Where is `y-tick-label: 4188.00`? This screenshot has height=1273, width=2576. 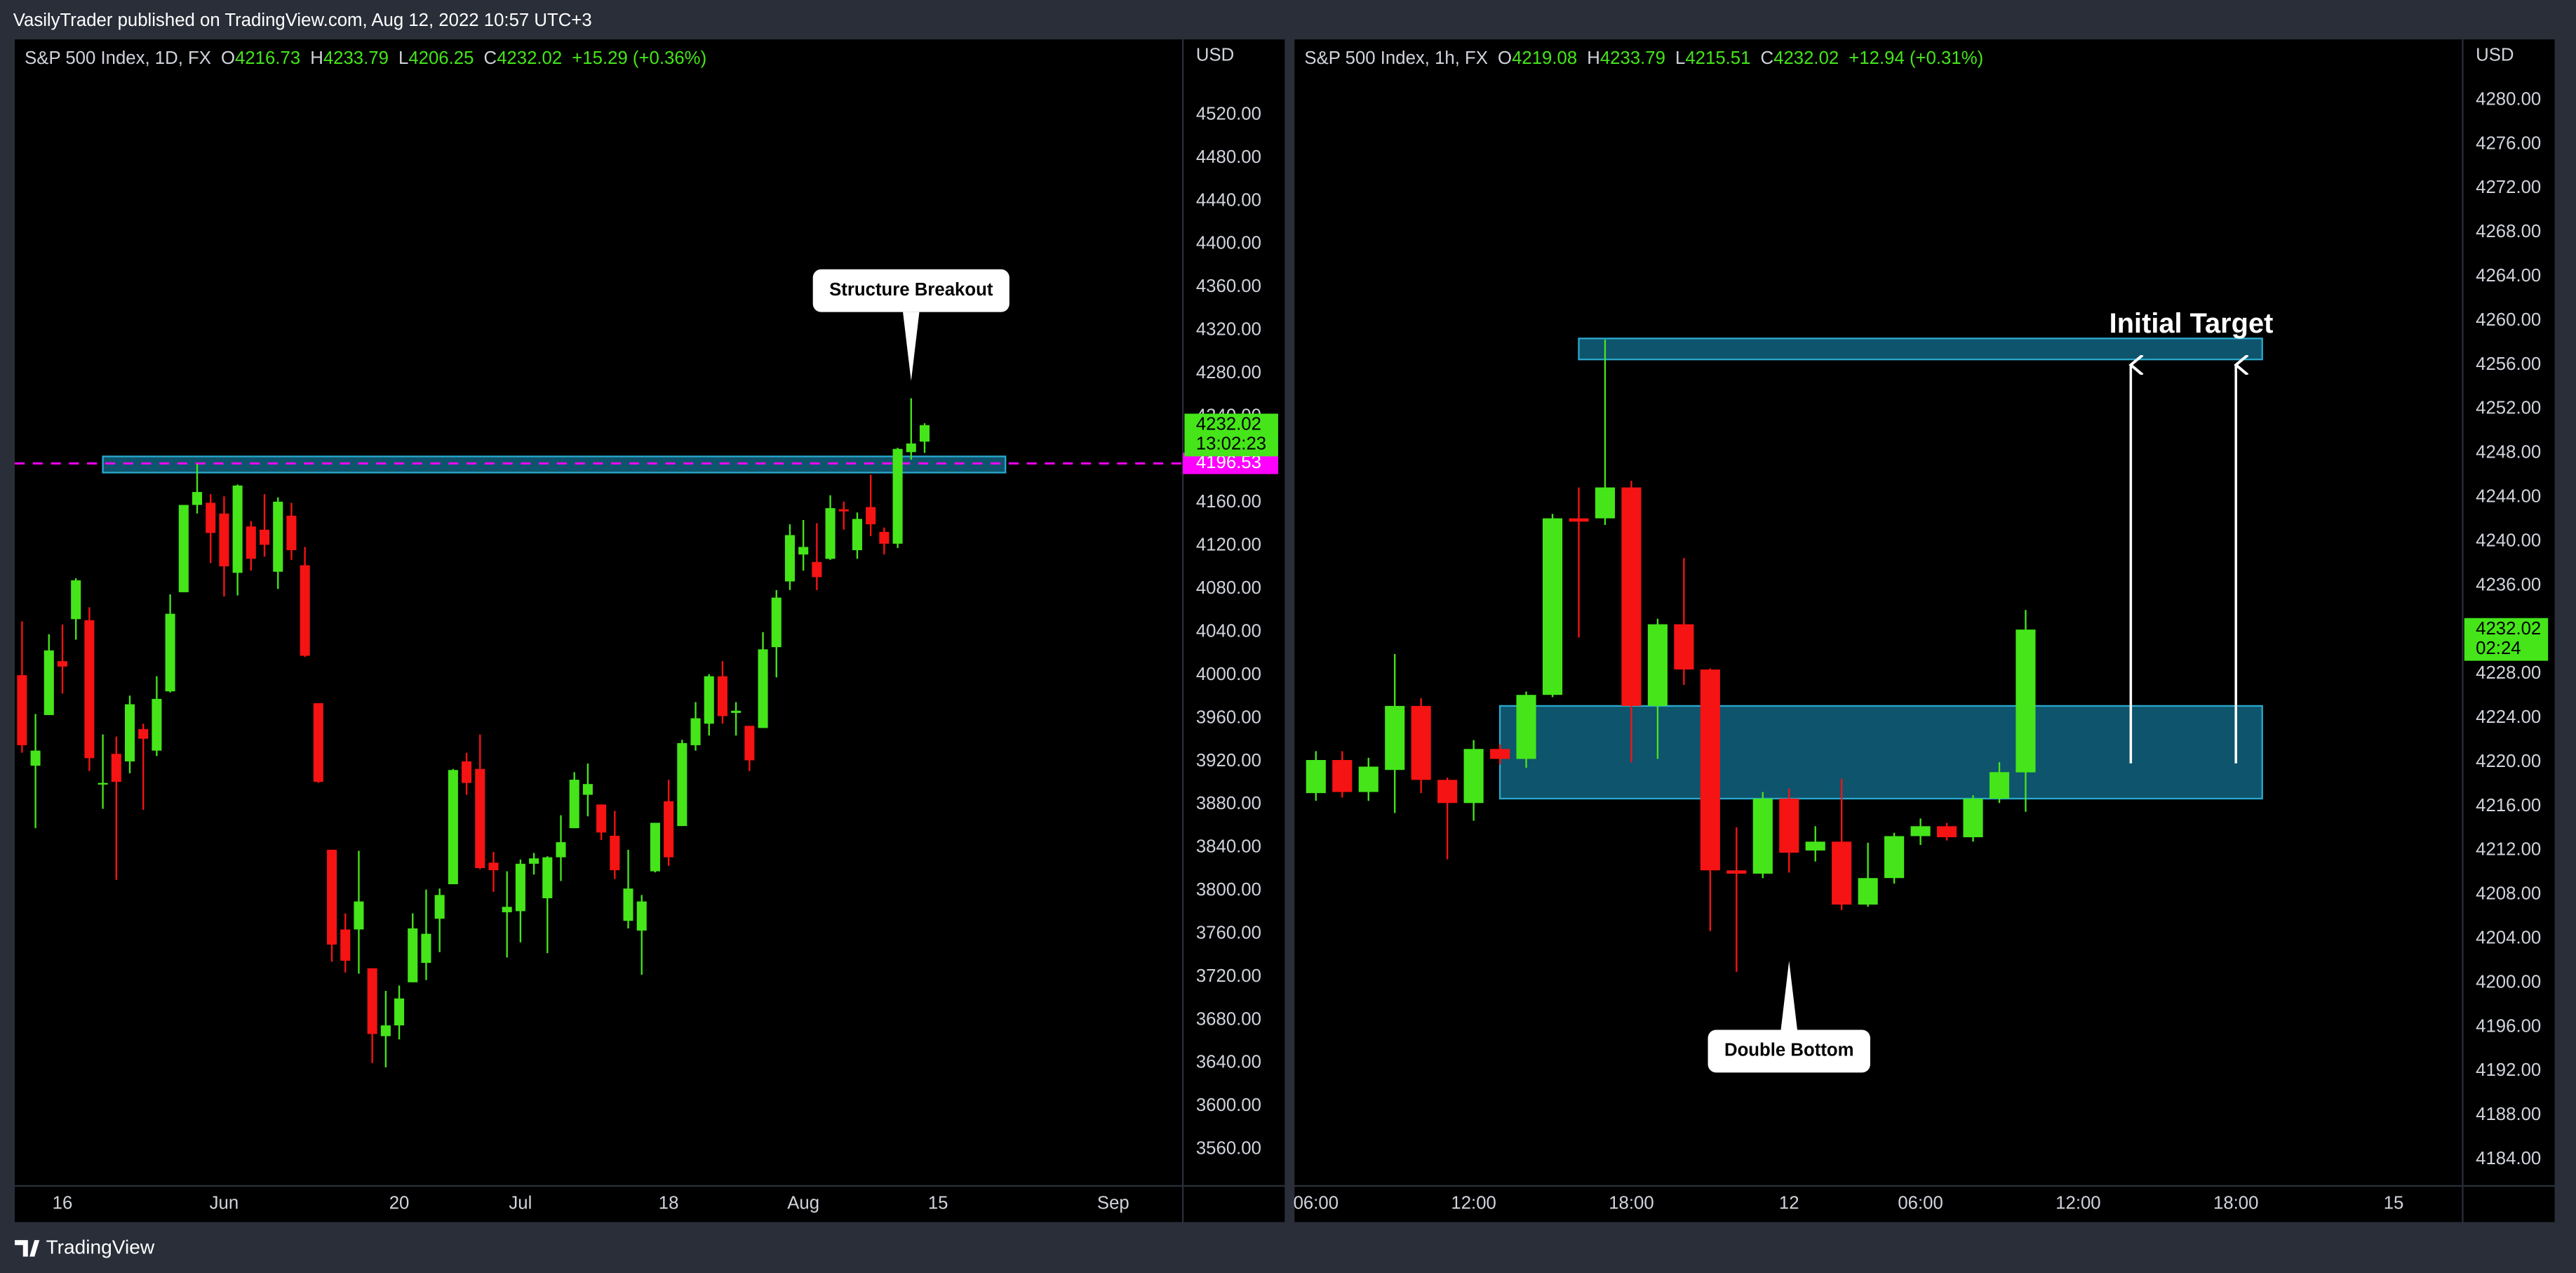
y-tick-label: 4188.00 is located at coordinates (2508, 1115).